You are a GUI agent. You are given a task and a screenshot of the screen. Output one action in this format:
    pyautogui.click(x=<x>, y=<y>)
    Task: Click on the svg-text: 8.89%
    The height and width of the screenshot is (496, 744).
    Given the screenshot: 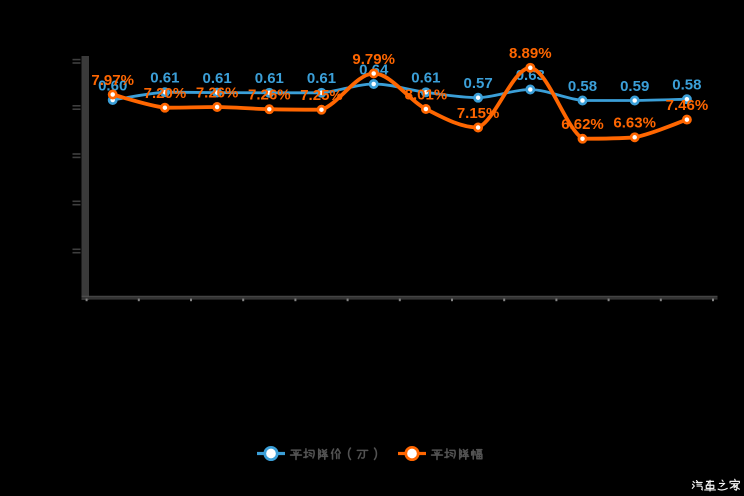 What is the action you would take?
    pyautogui.click(x=530, y=53)
    